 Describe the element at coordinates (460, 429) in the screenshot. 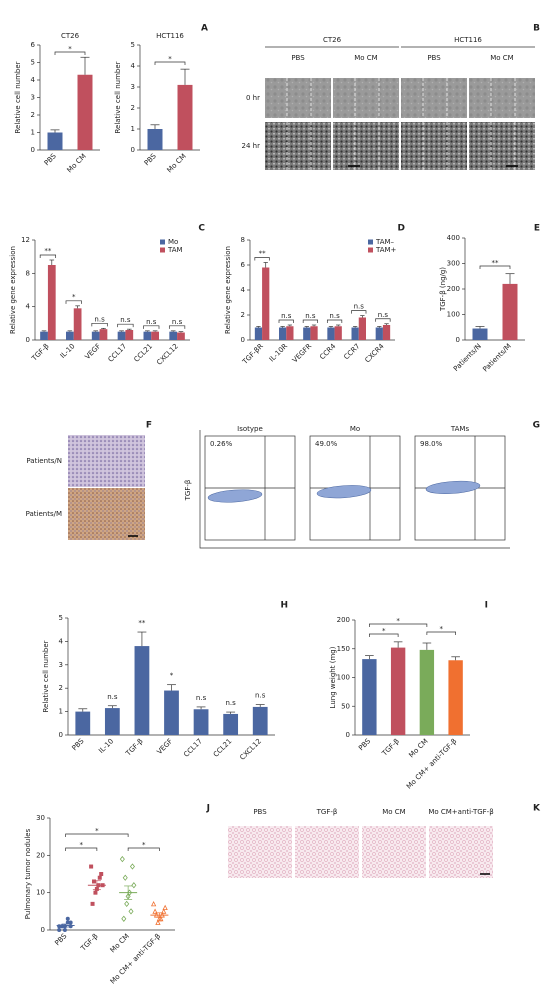

I see `plot-title: TAMs` at that location.